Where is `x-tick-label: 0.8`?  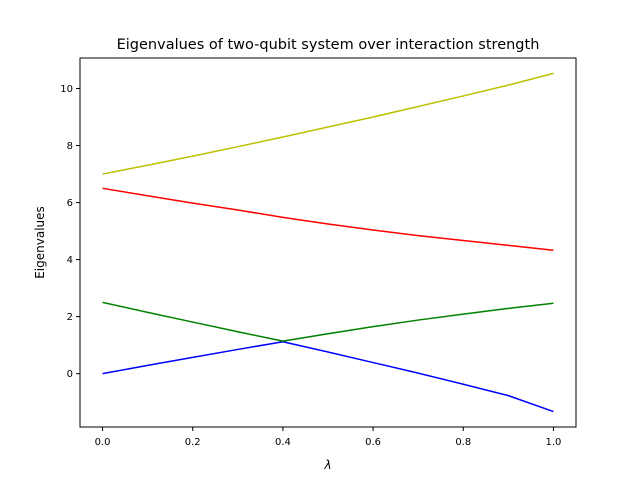 x-tick-label: 0.8 is located at coordinates (463, 442).